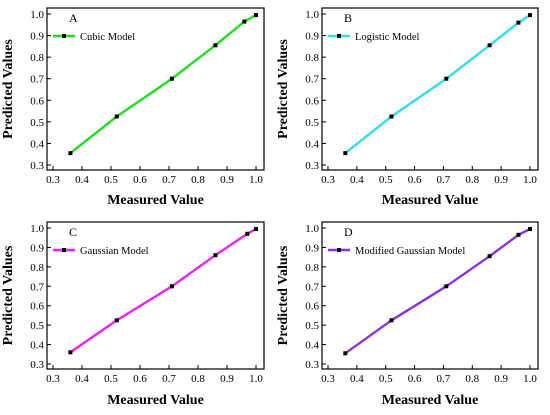 The width and height of the screenshot is (550, 415). What do you see at coordinates (107, 37) in the screenshot?
I see `legend-entry: Cubic Model` at bounding box center [107, 37].